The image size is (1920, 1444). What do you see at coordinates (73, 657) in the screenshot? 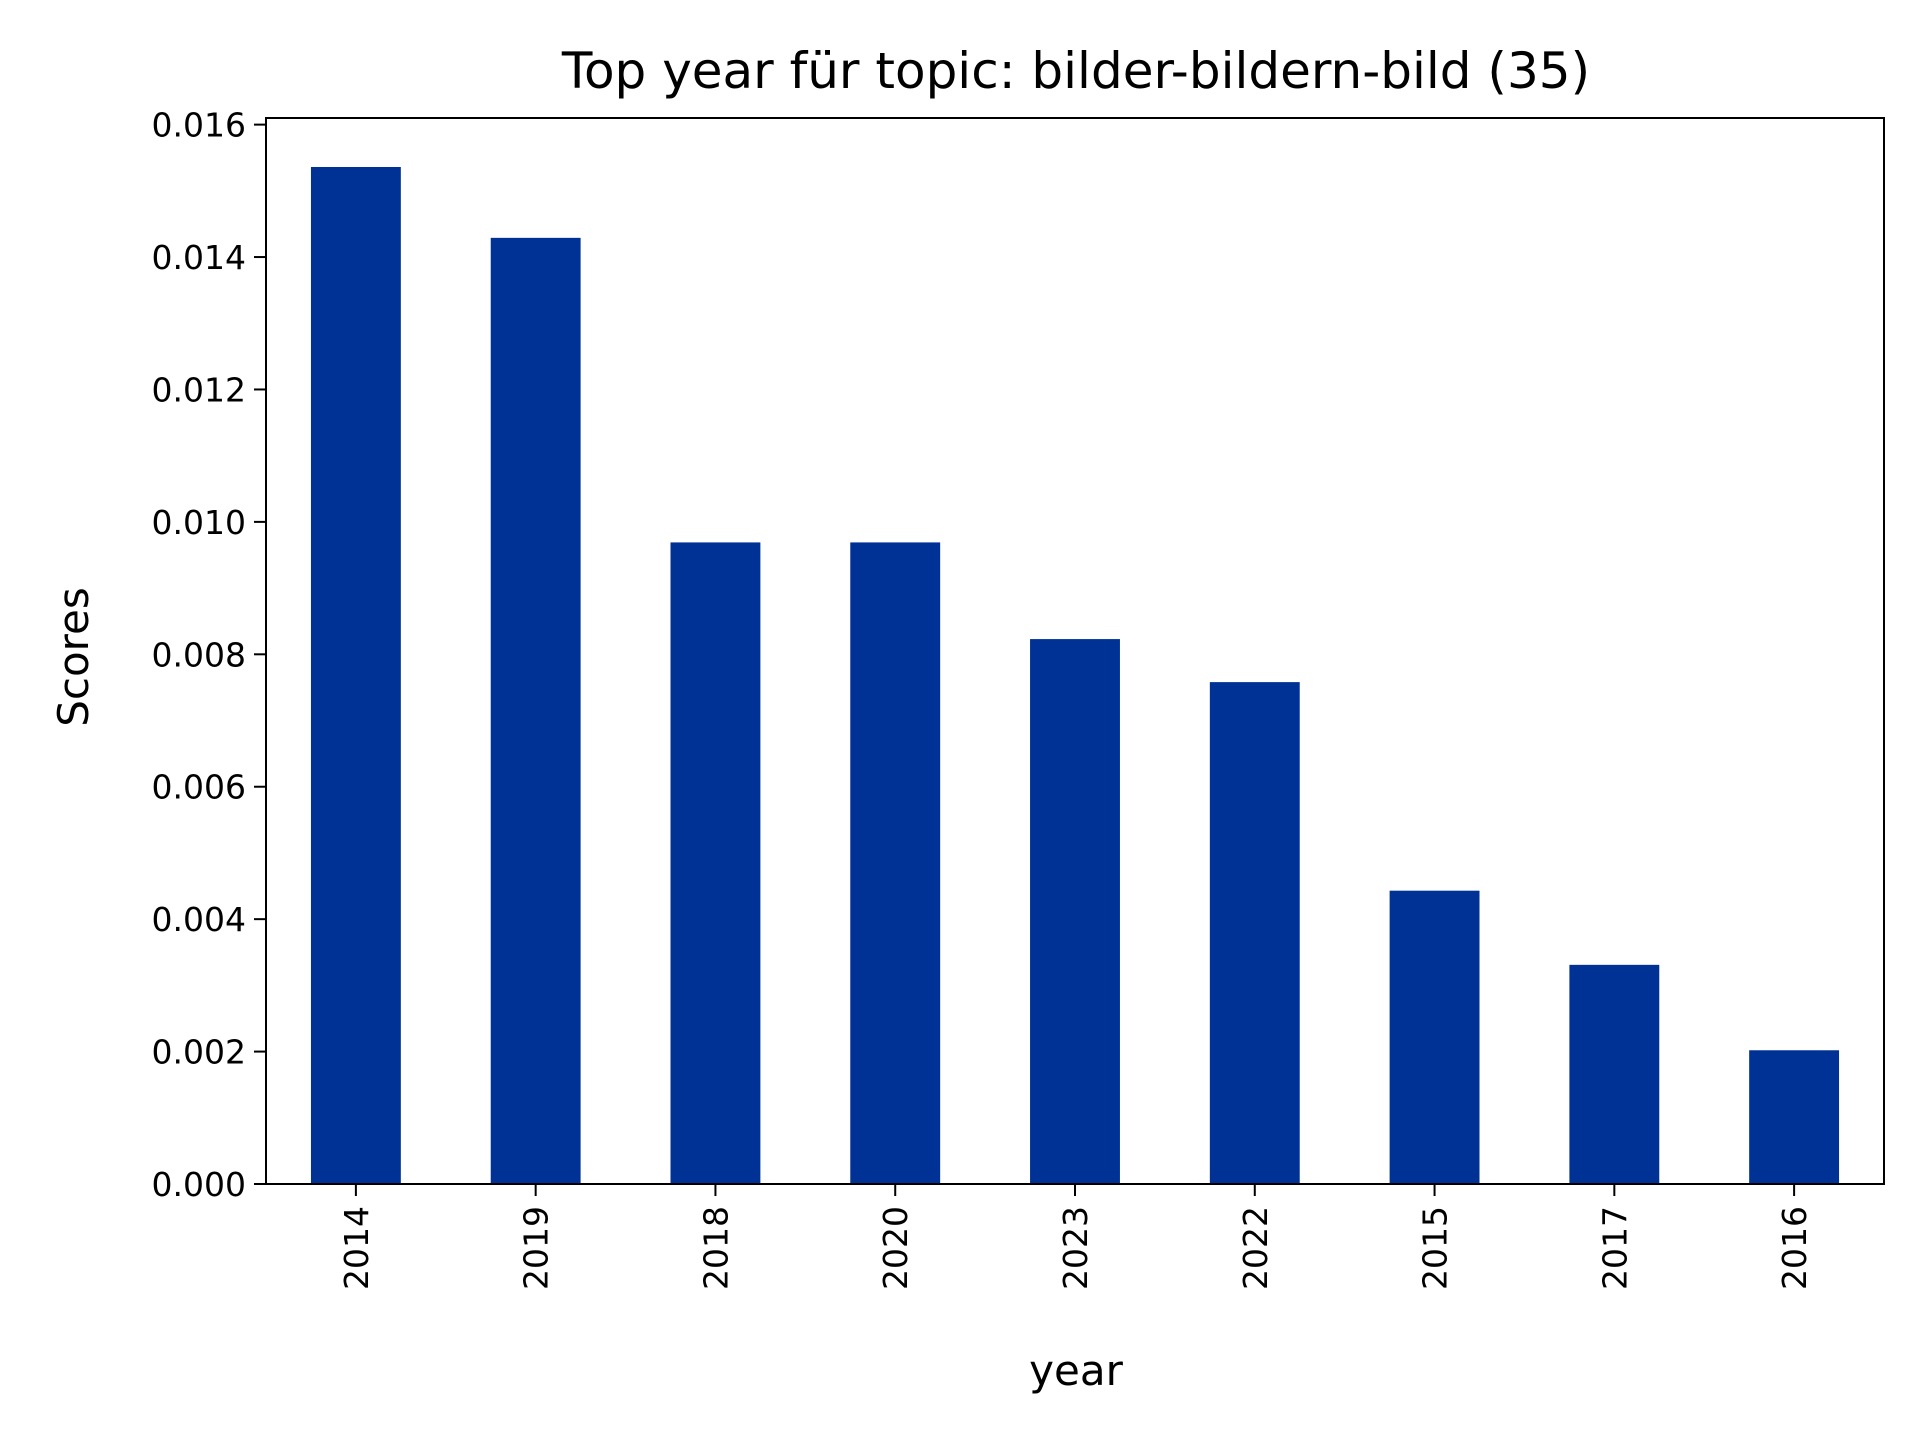
I see `y-axis-label: Scores` at bounding box center [73, 657].